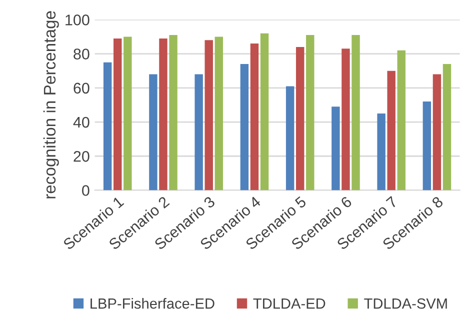  I want to click on legend-label: TDLDA-SVM, so click(405, 303).